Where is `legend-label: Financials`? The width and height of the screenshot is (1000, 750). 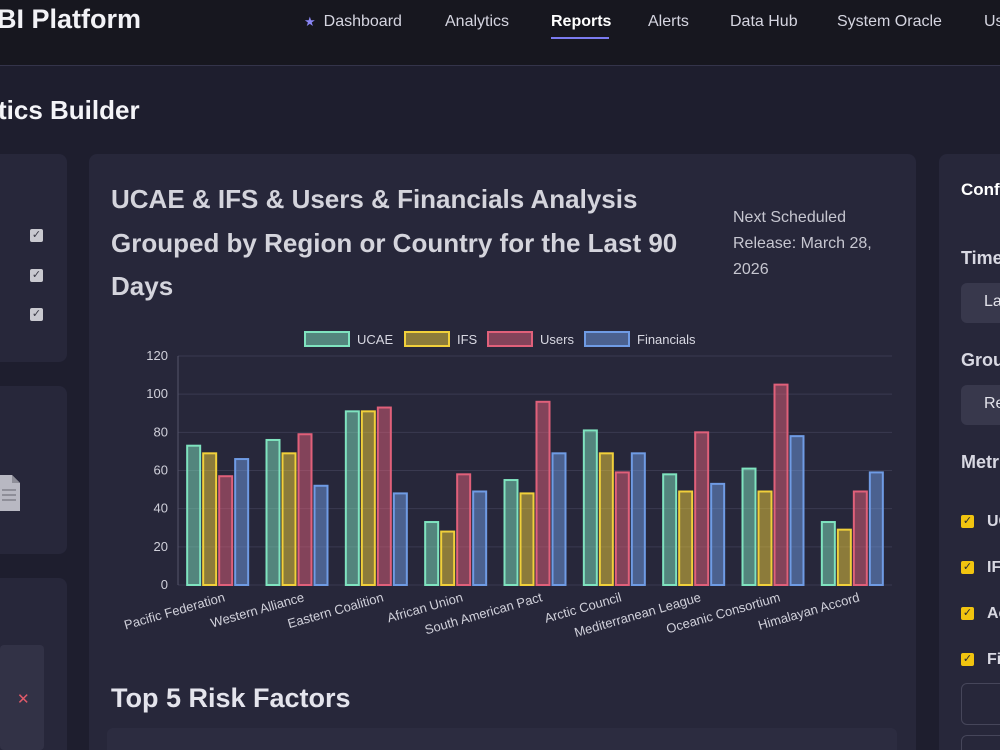
legend-label: Financials is located at coordinates (666, 339).